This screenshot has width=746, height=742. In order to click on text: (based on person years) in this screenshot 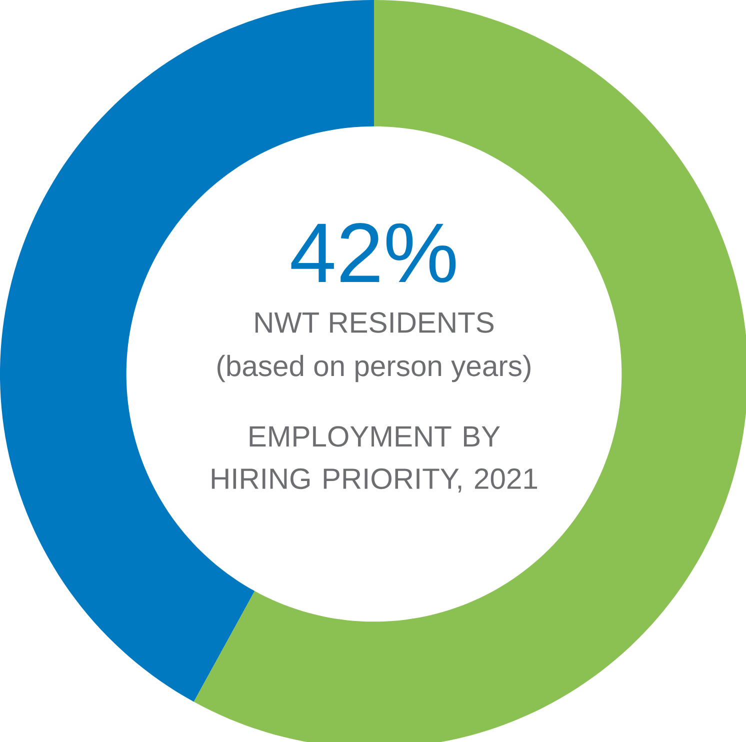, I will do `click(374, 368)`.